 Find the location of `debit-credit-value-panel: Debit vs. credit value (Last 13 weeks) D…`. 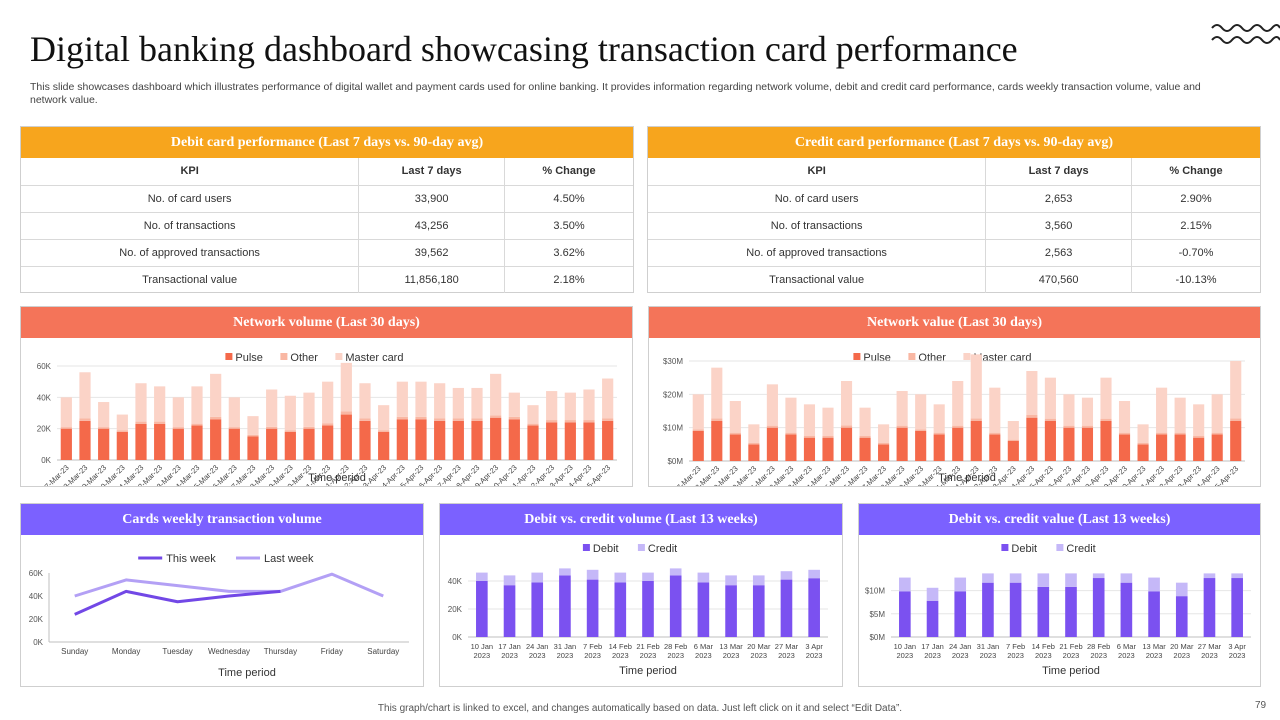

debit-credit-value-panel: Debit vs. credit value (Last 13 weeks) D… is located at coordinates (1059, 595).